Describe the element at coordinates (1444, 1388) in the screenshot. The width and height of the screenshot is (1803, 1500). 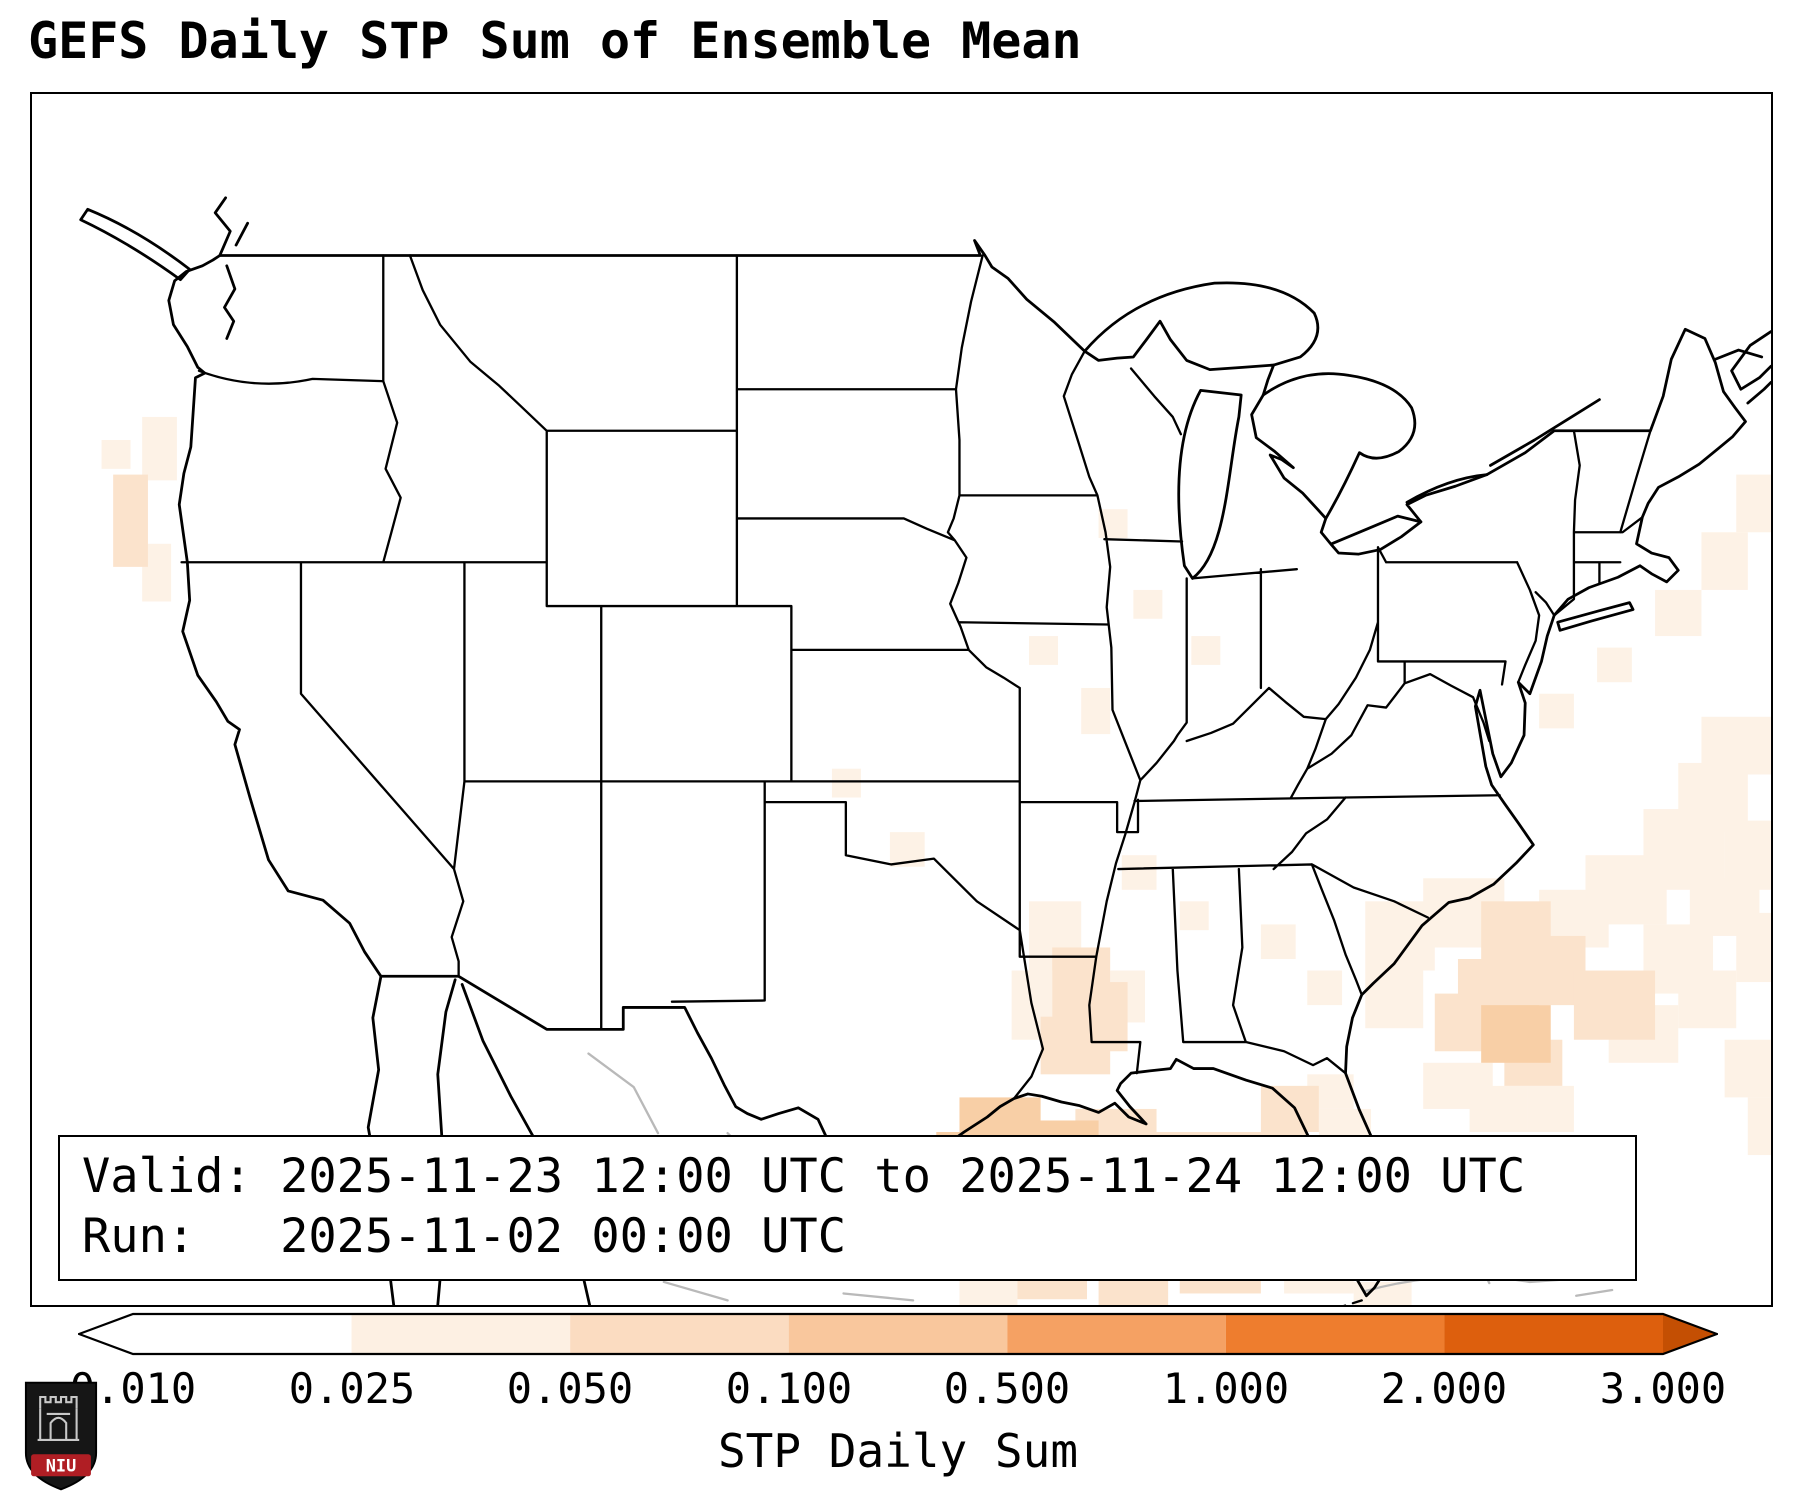
I see `colorbar-tick: 2.000` at that location.